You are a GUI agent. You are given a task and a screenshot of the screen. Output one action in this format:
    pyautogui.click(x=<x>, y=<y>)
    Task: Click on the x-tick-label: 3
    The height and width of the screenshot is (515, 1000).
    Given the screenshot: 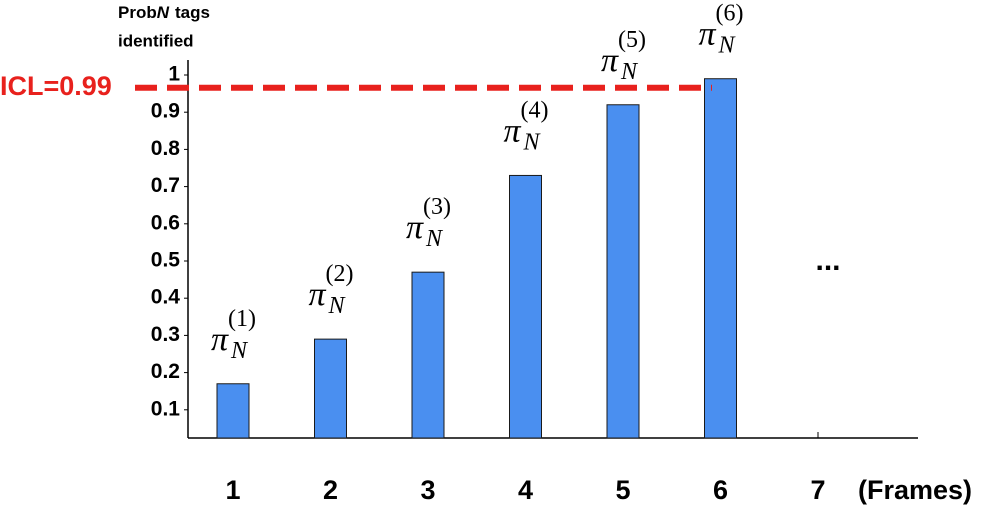 What is the action you would take?
    pyautogui.click(x=427, y=490)
    